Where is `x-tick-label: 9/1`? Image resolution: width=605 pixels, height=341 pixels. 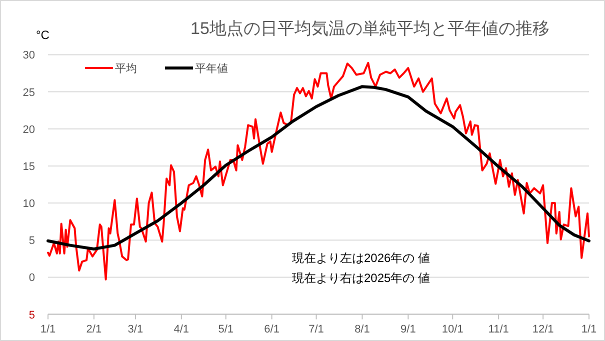 x-tick-label: 9/1 is located at coordinates (408, 329).